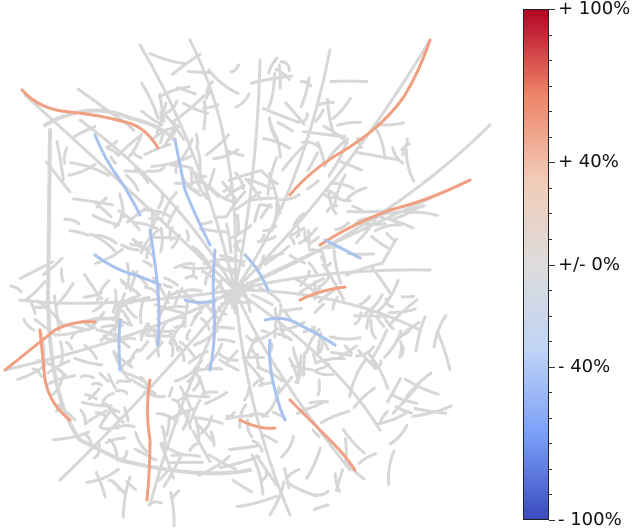  I want to click on decreased-road-segment, so click(119, 345).